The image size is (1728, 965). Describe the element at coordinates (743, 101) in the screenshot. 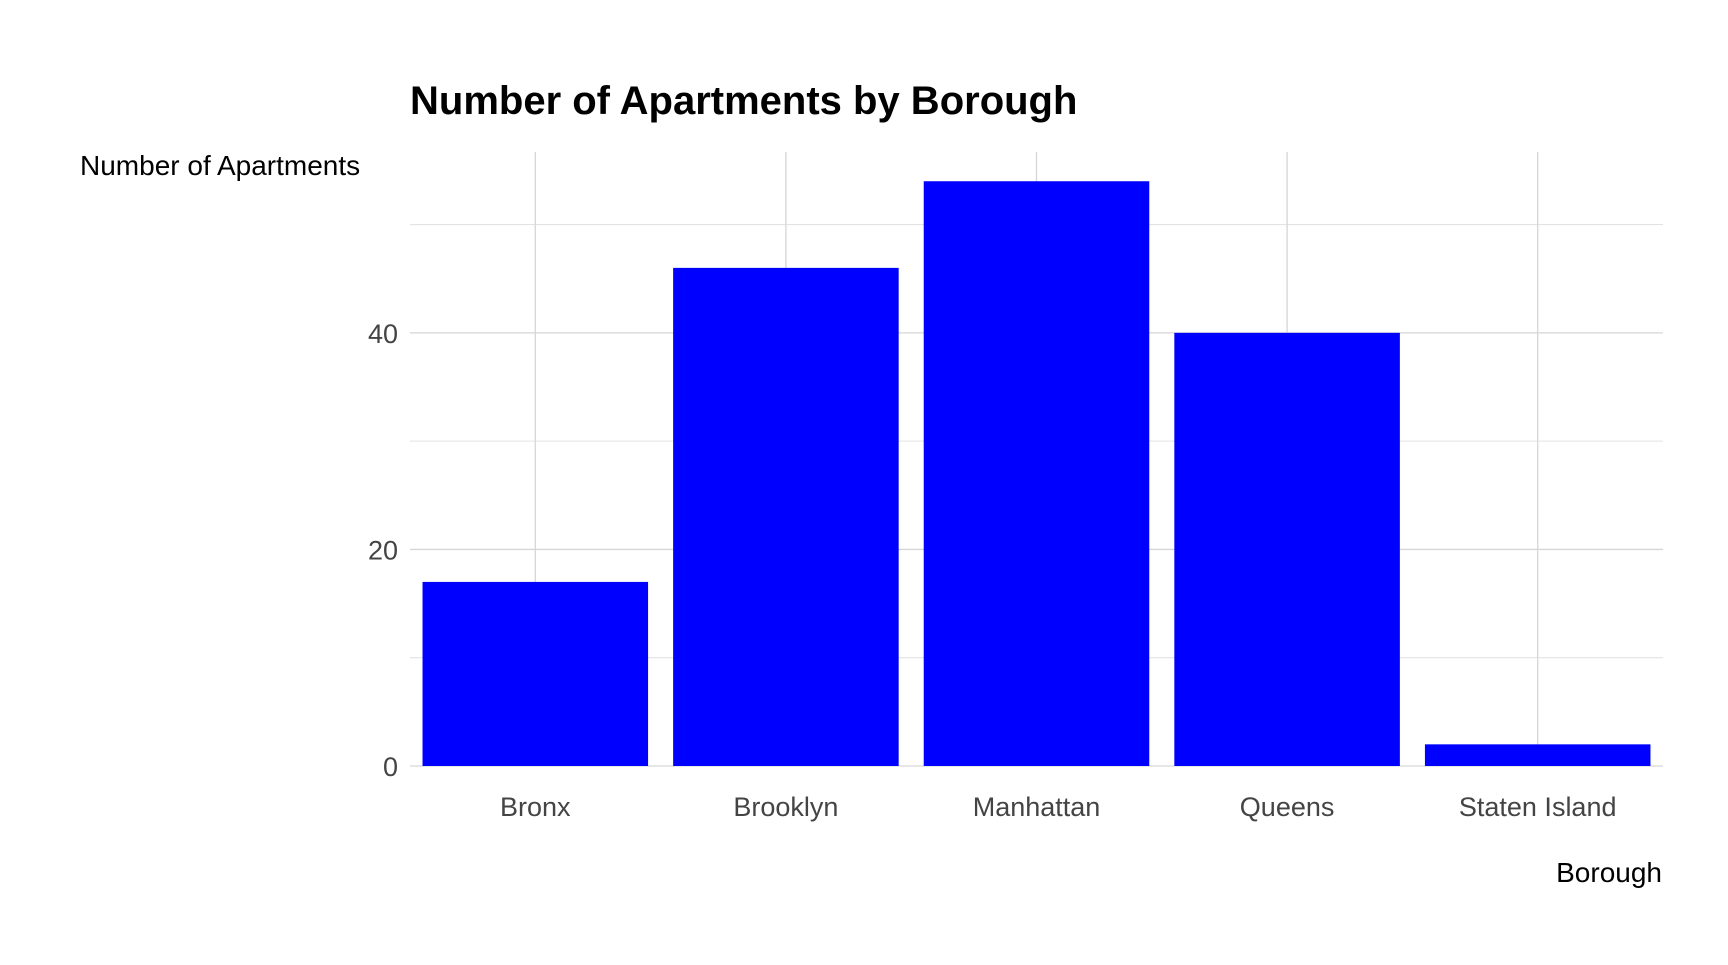

I see `chart-title: Number of Apartments by Borough` at that location.